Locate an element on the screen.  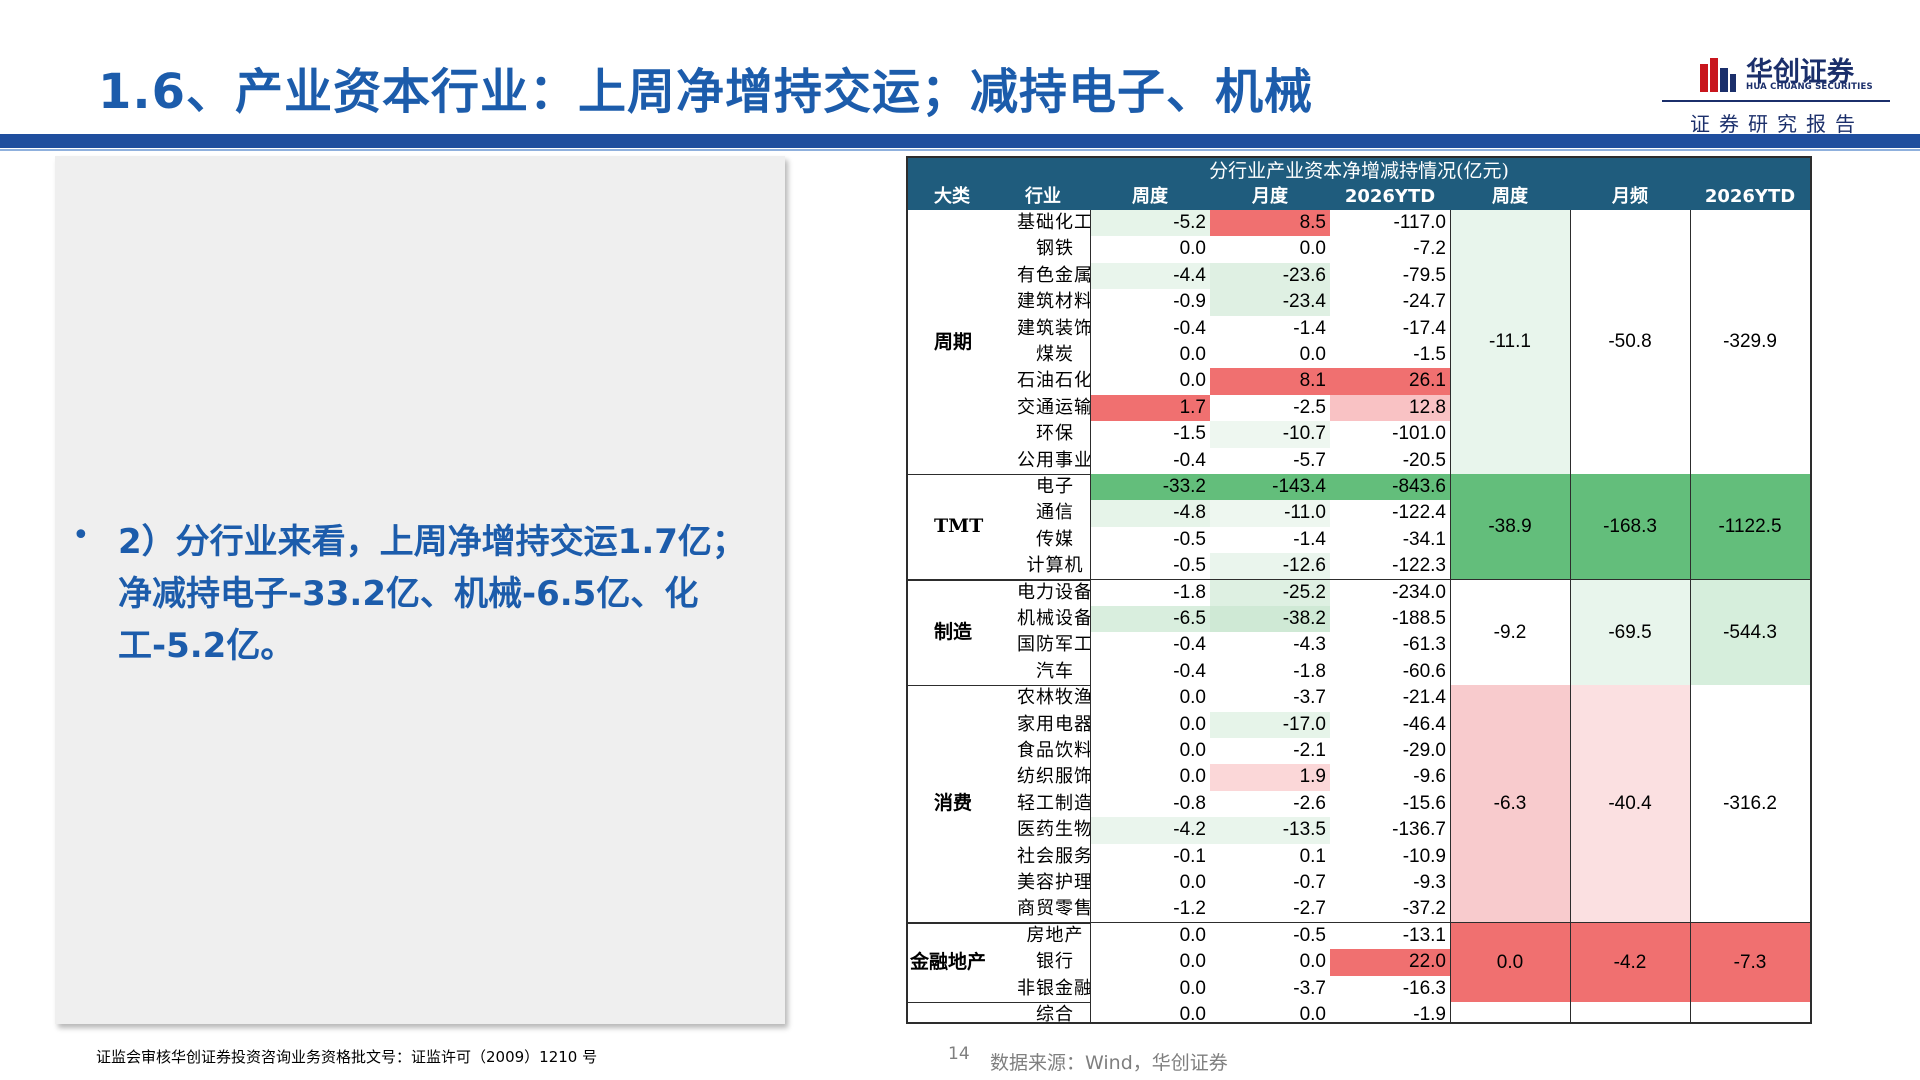
industry-name: 房地产 is located at coordinates (1055, 935).